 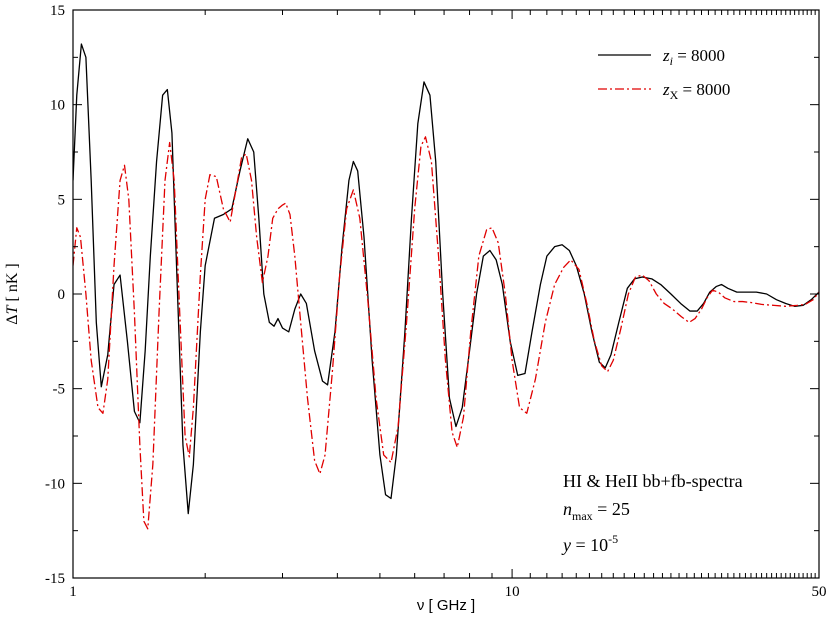 I want to click on y-tick-label: -15, so click(x=55, y=579).